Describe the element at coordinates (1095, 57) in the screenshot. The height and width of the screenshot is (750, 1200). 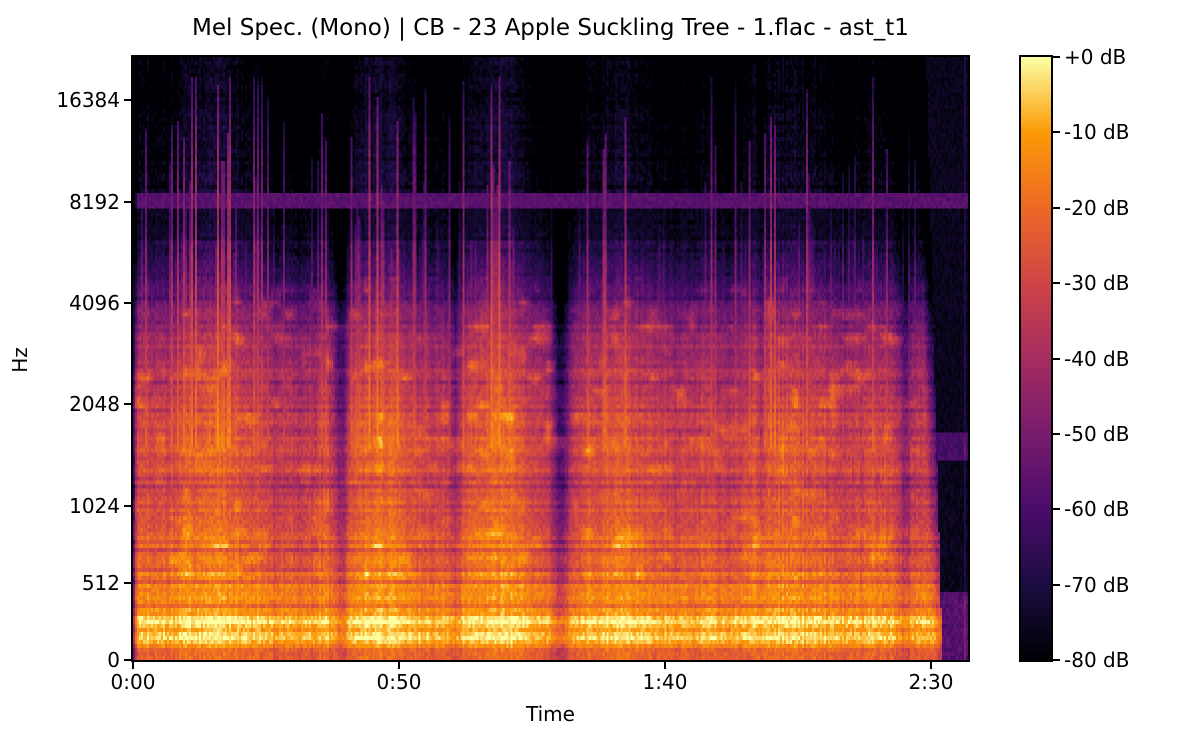
I see `colorbar-tick-label: +0 dB` at that location.